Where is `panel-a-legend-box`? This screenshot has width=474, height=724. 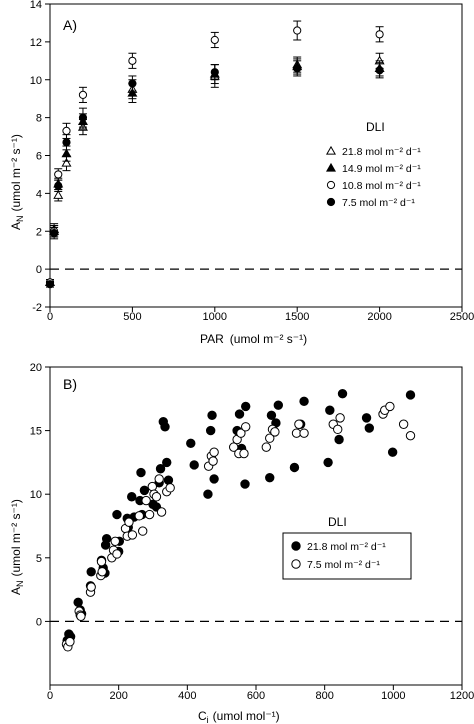
panel-a-legend-box is located at coordinates (388, 183).